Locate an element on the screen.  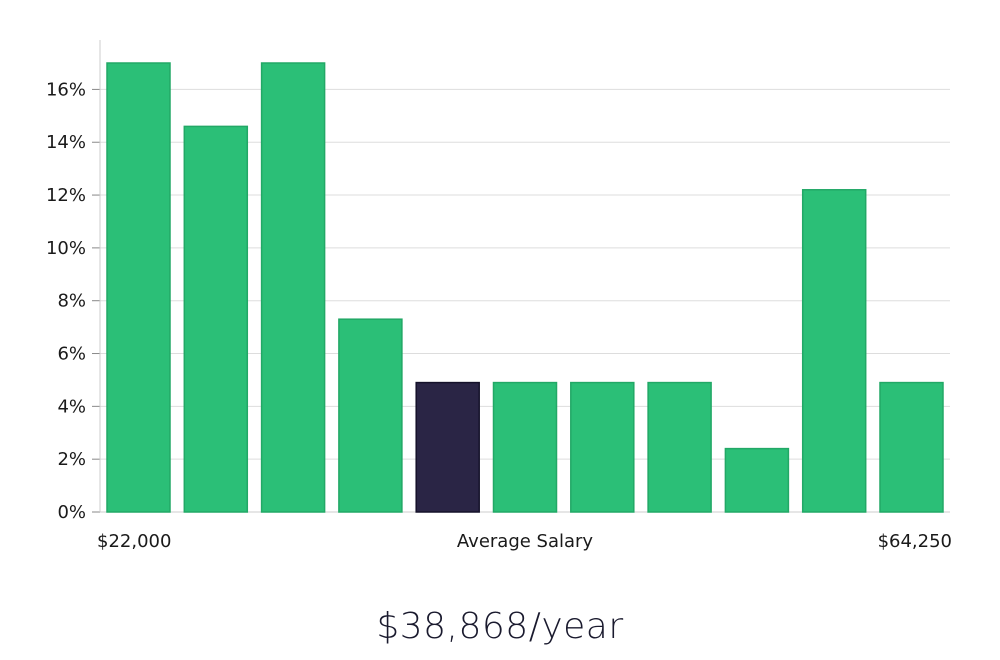
y-tick-label: 6% is located at coordinates (71, 354).